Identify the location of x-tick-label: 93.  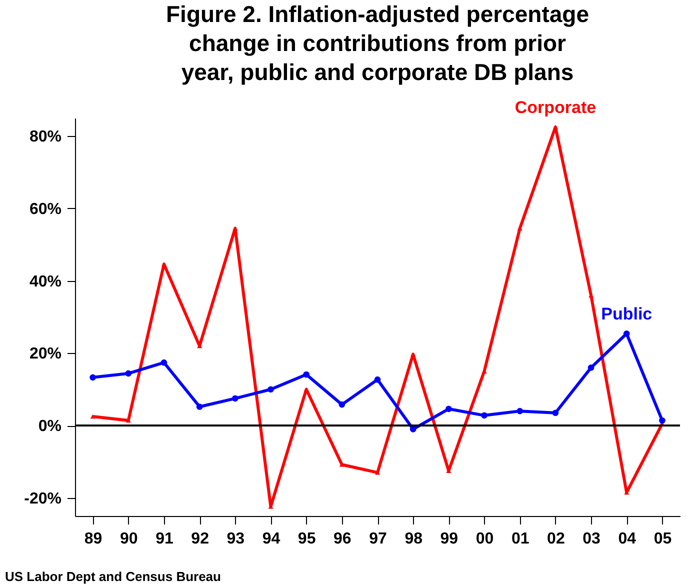
(235, 539).